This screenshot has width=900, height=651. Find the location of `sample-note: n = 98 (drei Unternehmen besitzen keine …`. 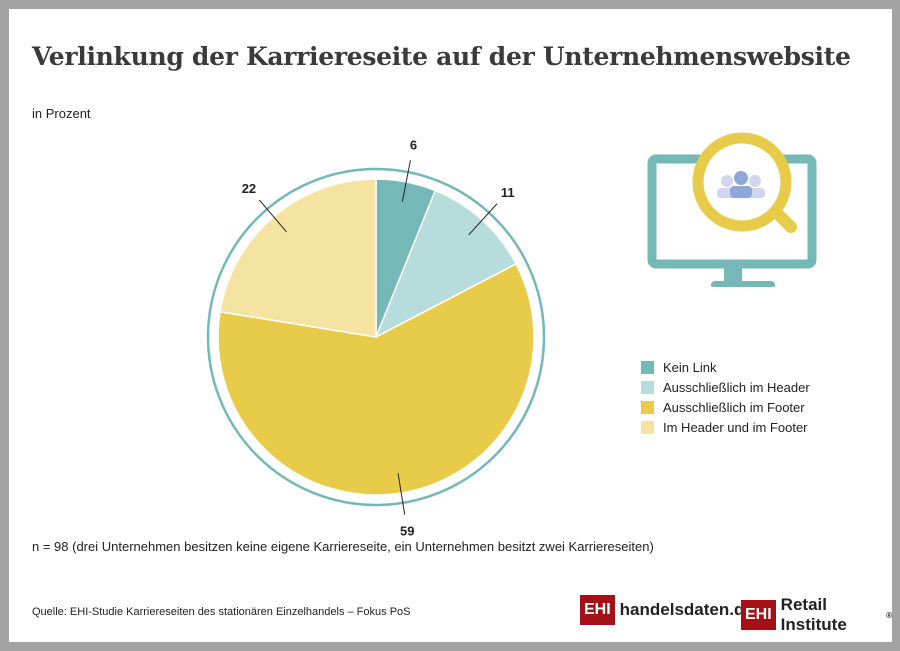

sample-note: n = 98 (drei Unternehmen besitzen keine … is located at coordinates (343, 546).